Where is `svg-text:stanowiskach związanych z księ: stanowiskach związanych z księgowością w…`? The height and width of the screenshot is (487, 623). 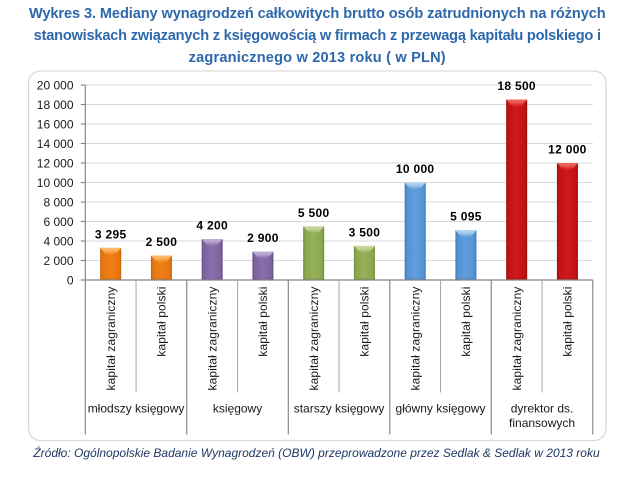 svg-text:stanowiskach związanych z księ: stanowiskach związanych z księgowością w… is located at coordinates (317, 36).